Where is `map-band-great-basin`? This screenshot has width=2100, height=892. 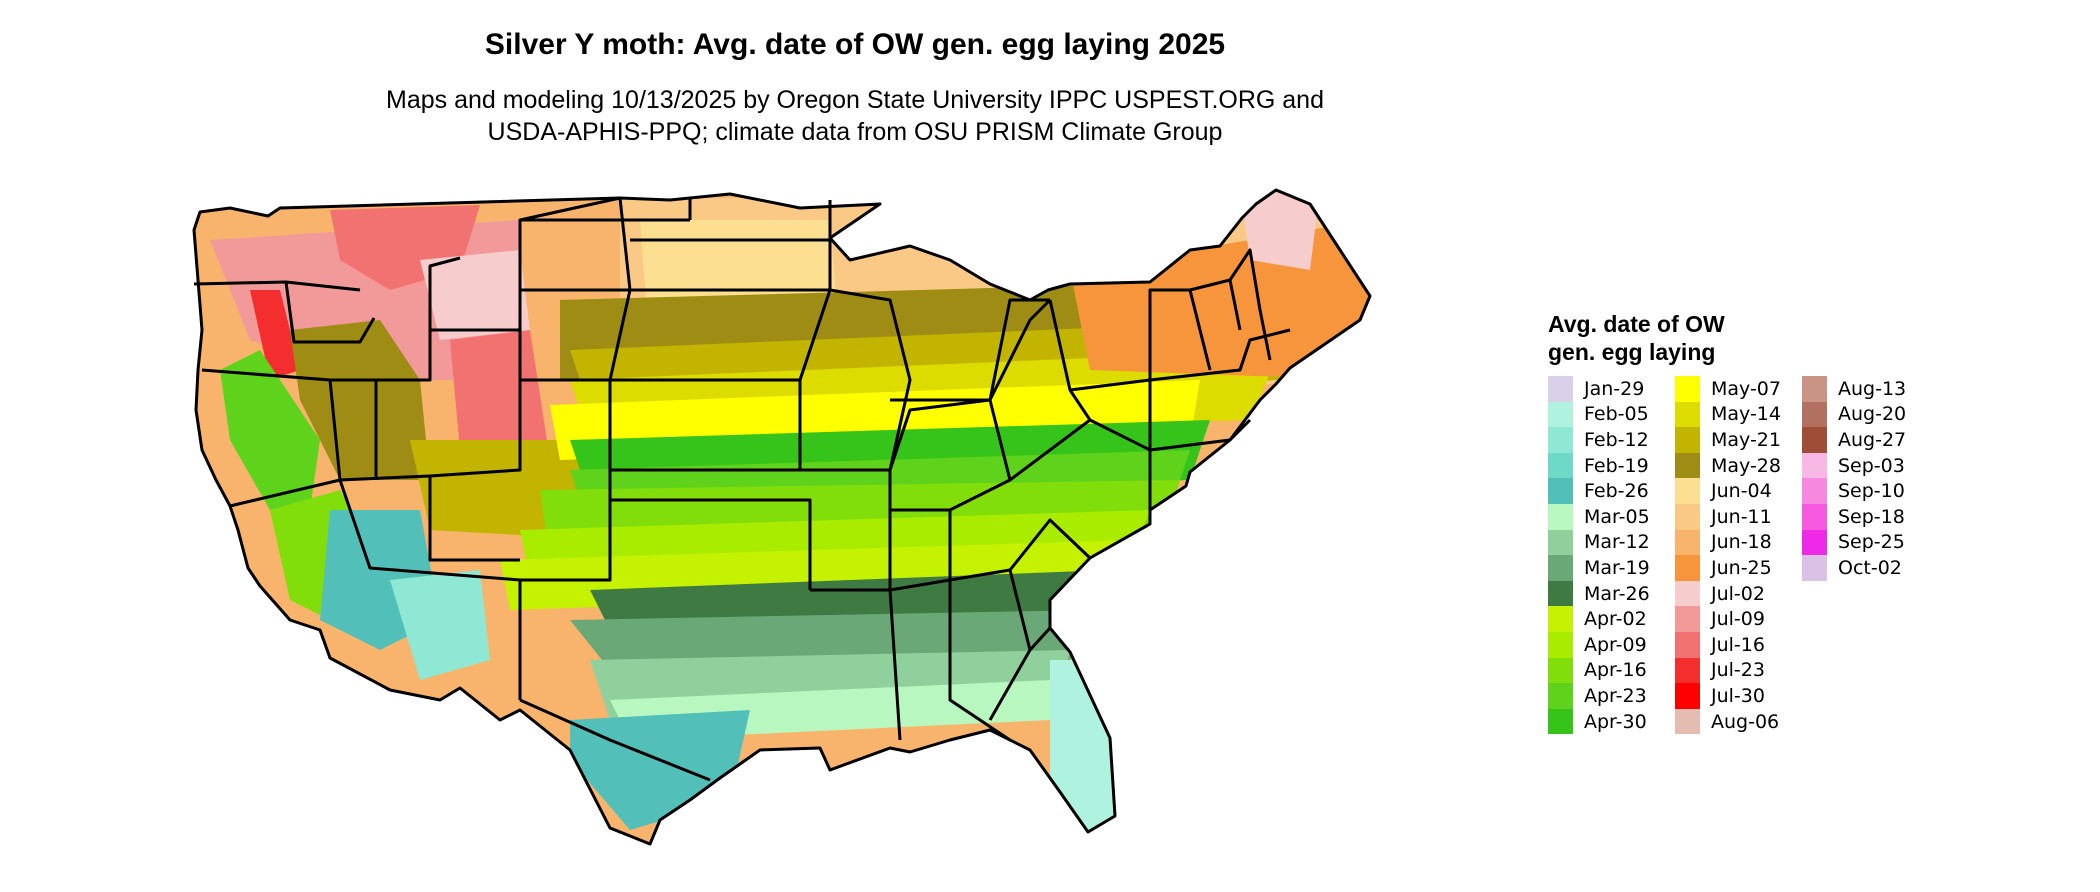
map-band-great-basin is located at coordinates (360, 400).